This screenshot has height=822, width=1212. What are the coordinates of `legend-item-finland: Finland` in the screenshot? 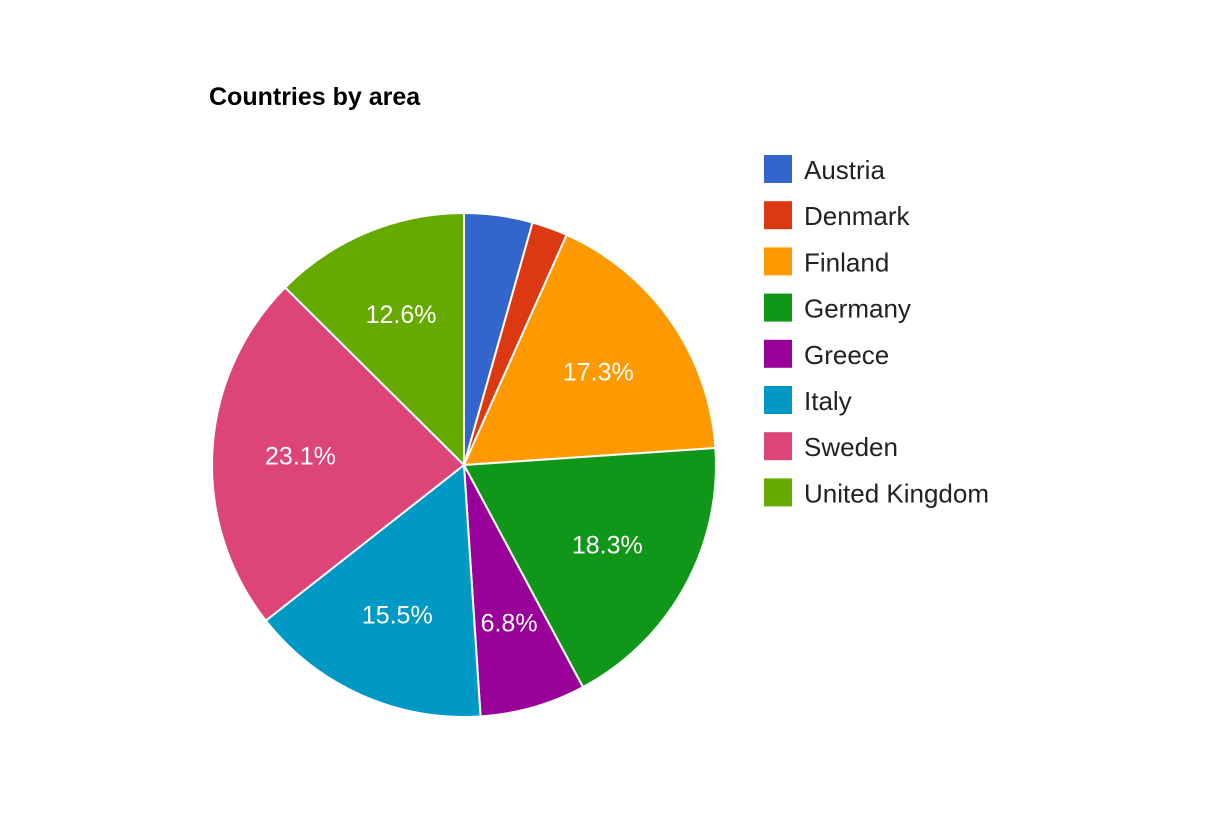 It's located at (826, 262).